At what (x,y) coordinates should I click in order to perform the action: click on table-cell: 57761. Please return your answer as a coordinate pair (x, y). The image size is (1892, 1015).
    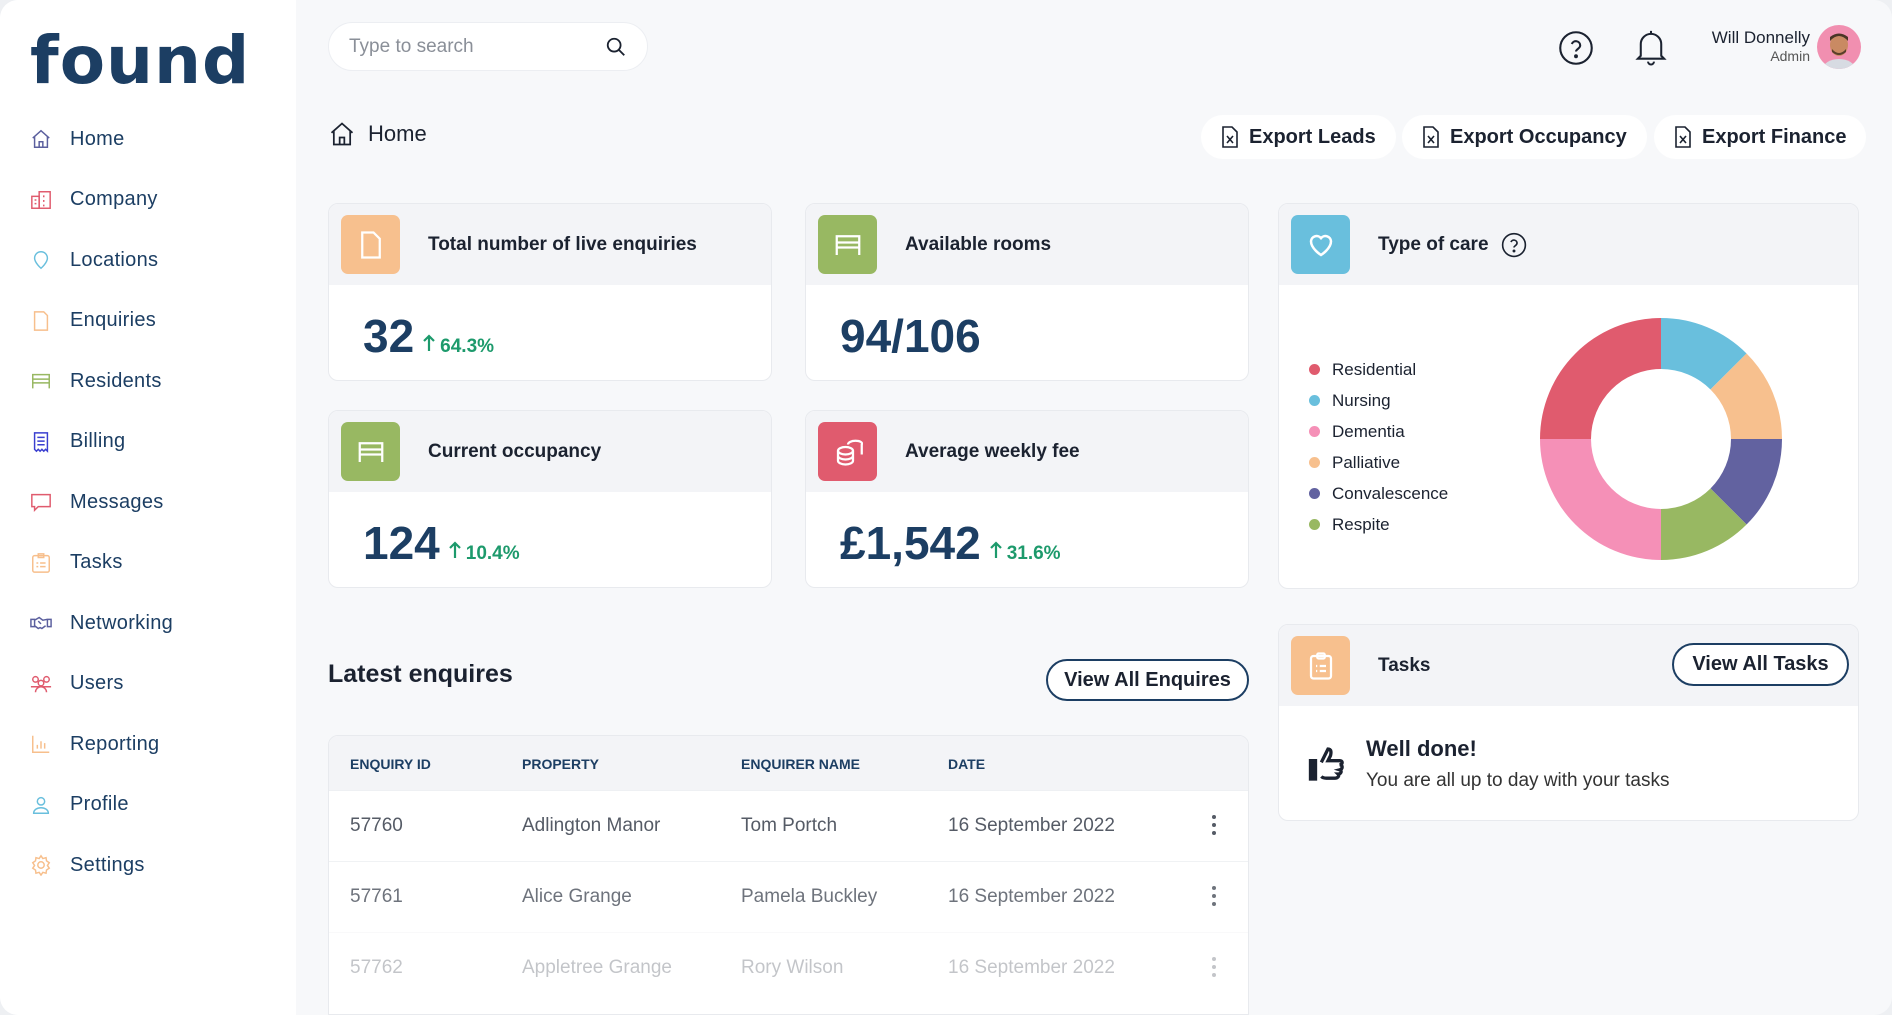
    Looking at the image, I should click on (376, 896).